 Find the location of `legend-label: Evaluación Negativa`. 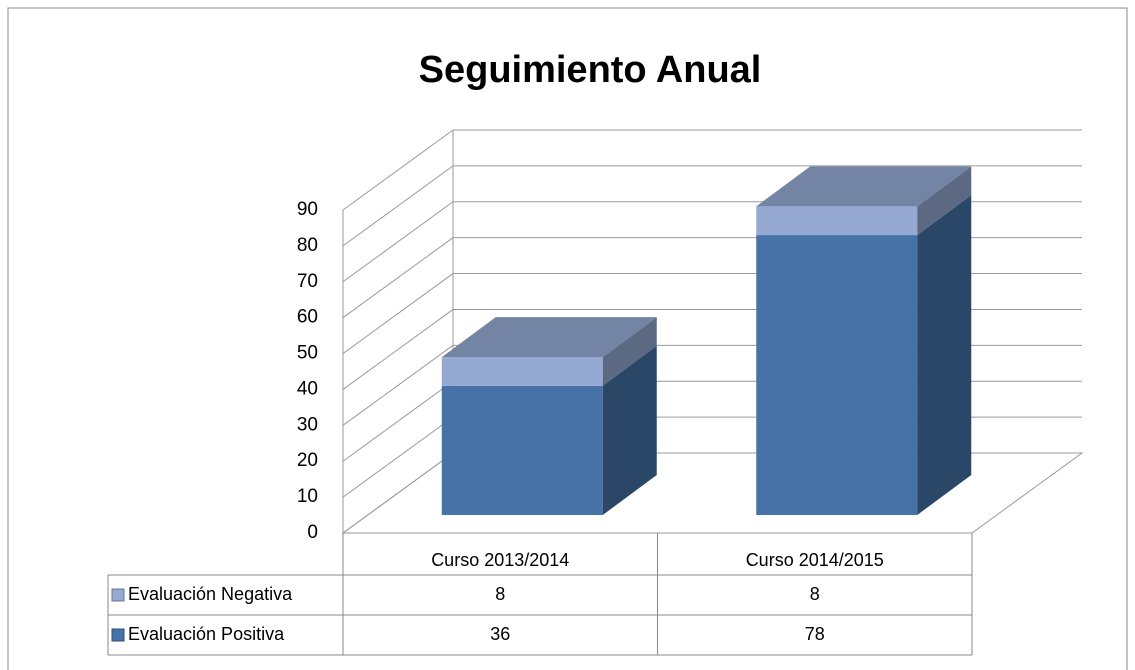

legend-label: Evaluación Negativa is located at coordinates (210, 594).